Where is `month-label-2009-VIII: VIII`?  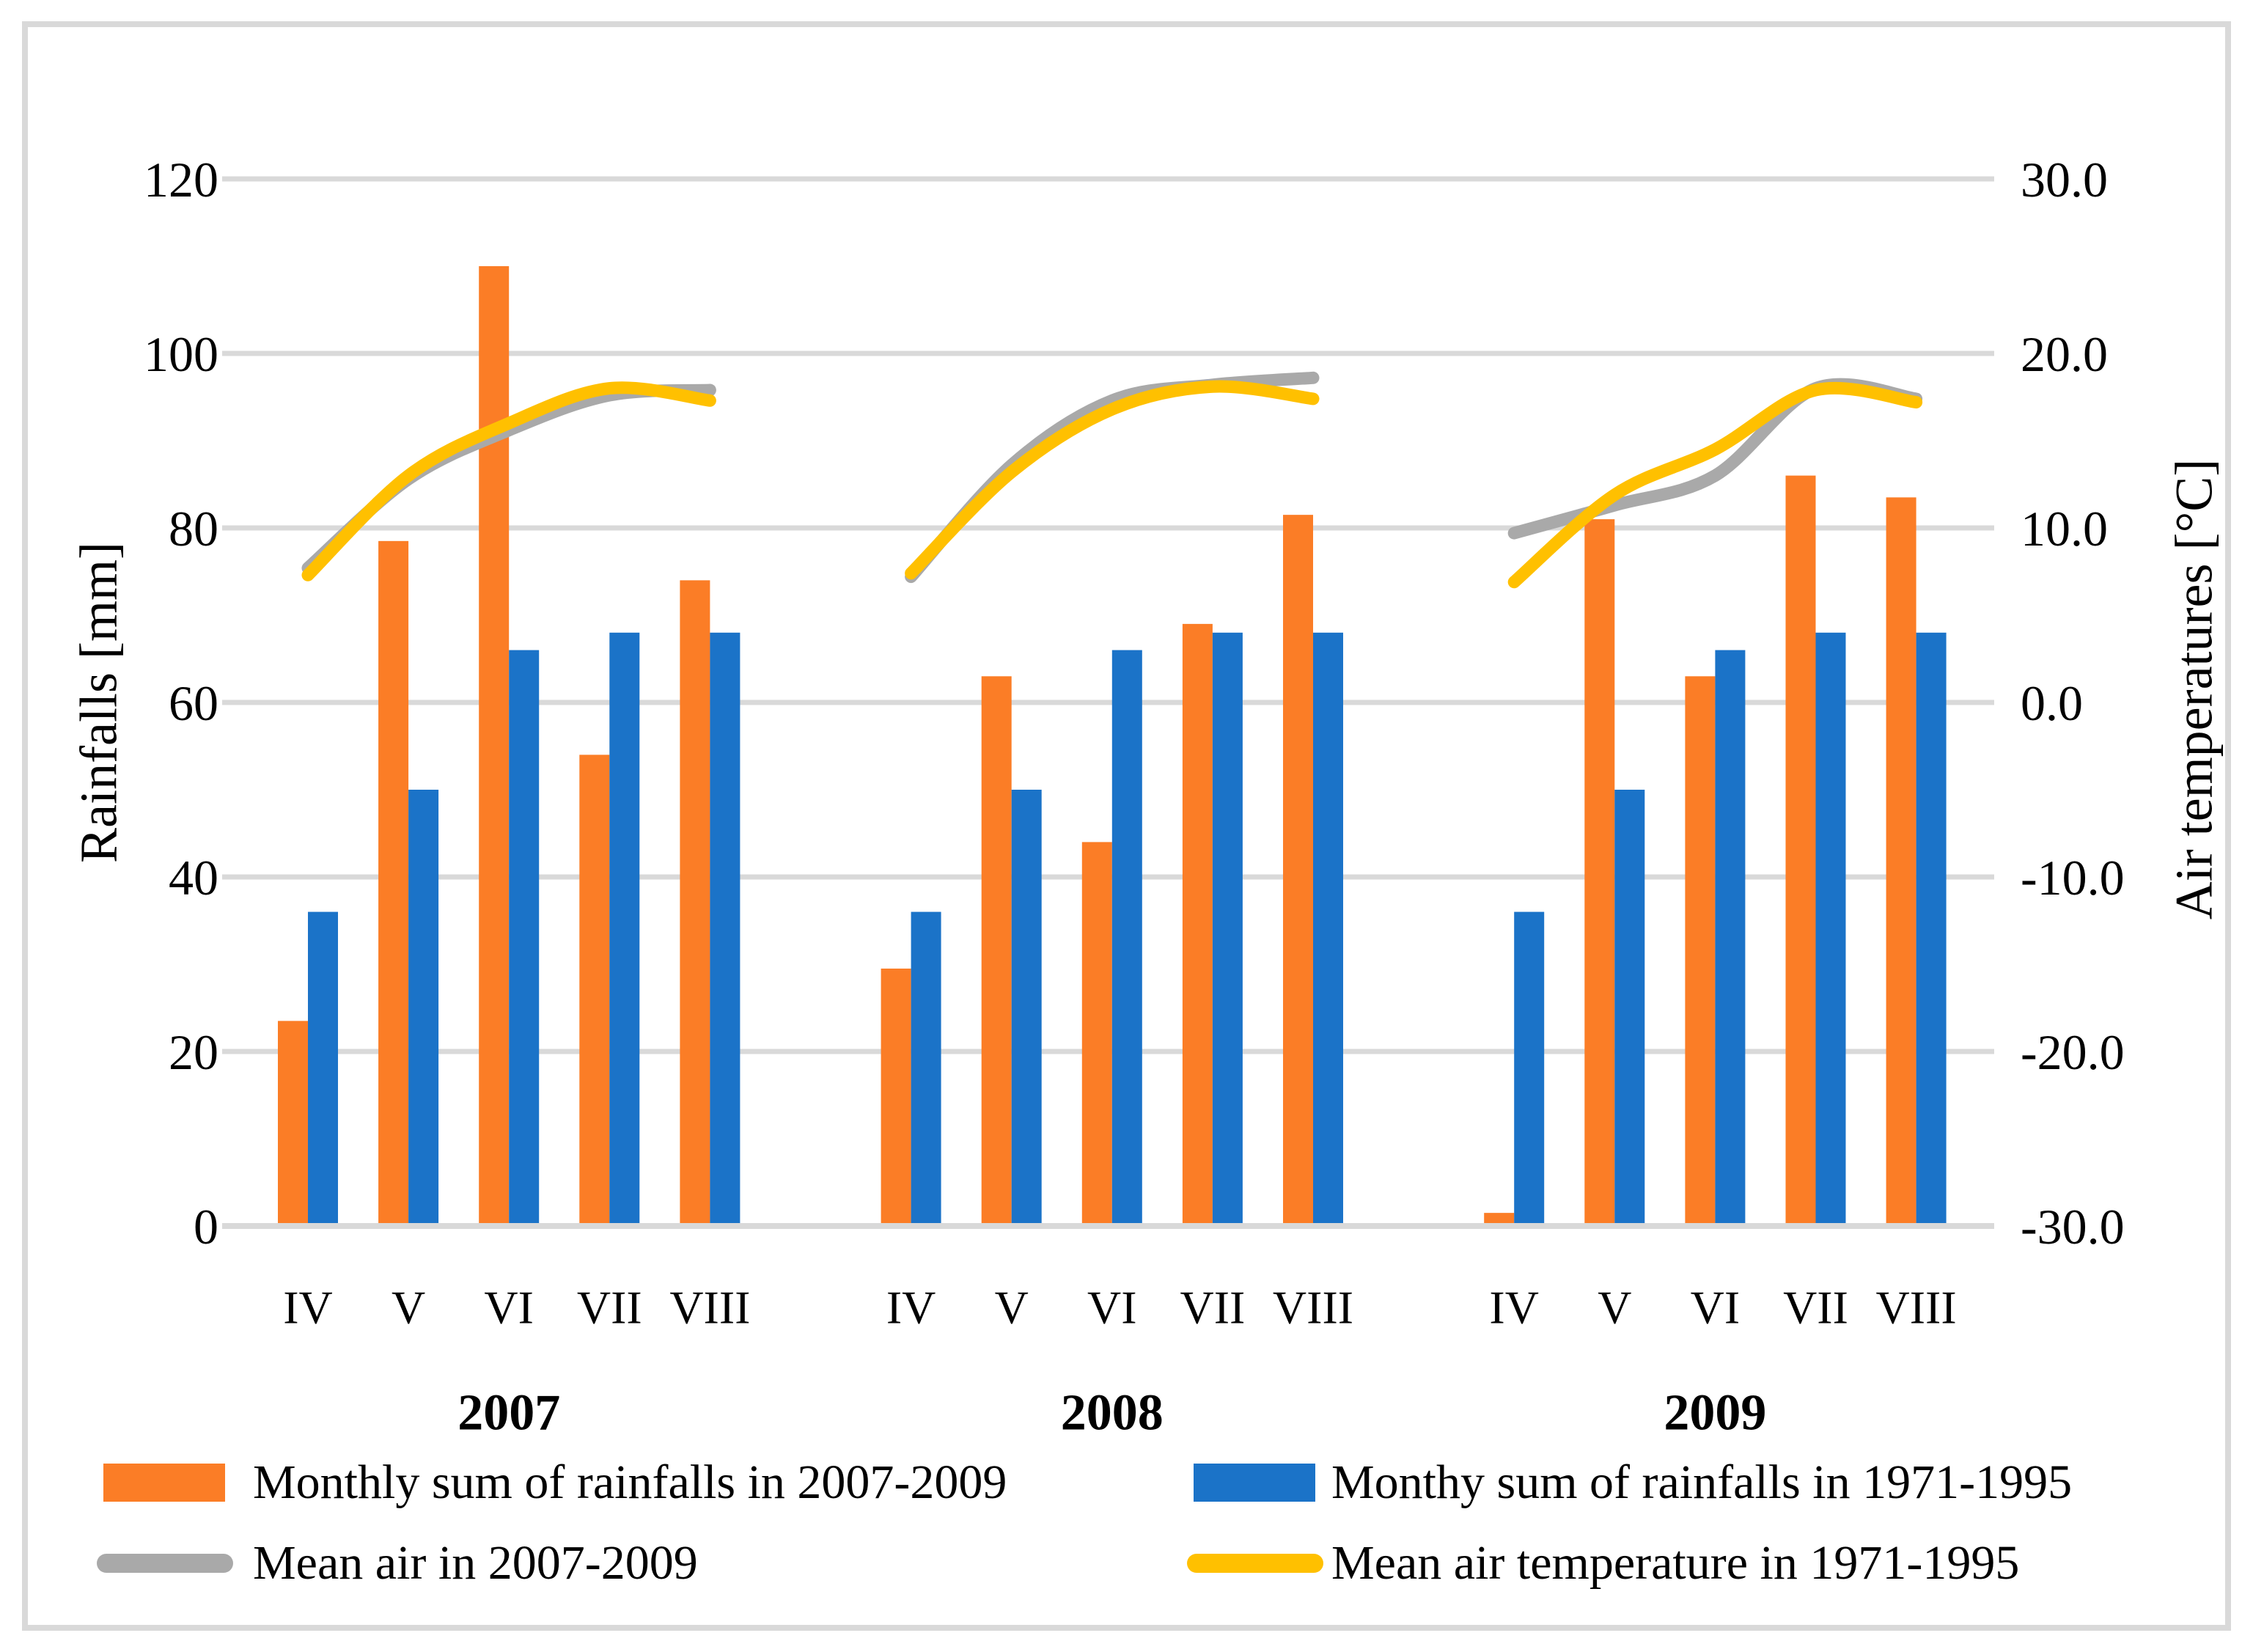
month-label-2009-VIII: VIII is located at coordinates (1916, 1307).